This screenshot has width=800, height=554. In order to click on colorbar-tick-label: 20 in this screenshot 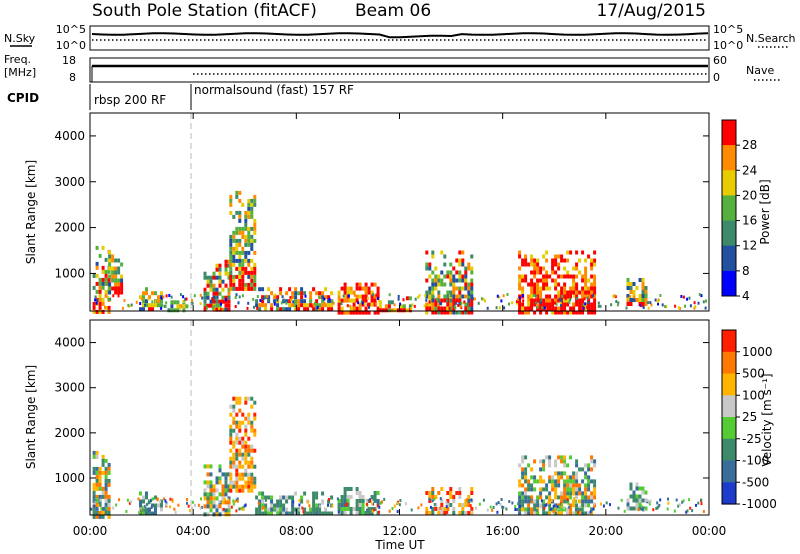, I will do `click(749, 195)`.